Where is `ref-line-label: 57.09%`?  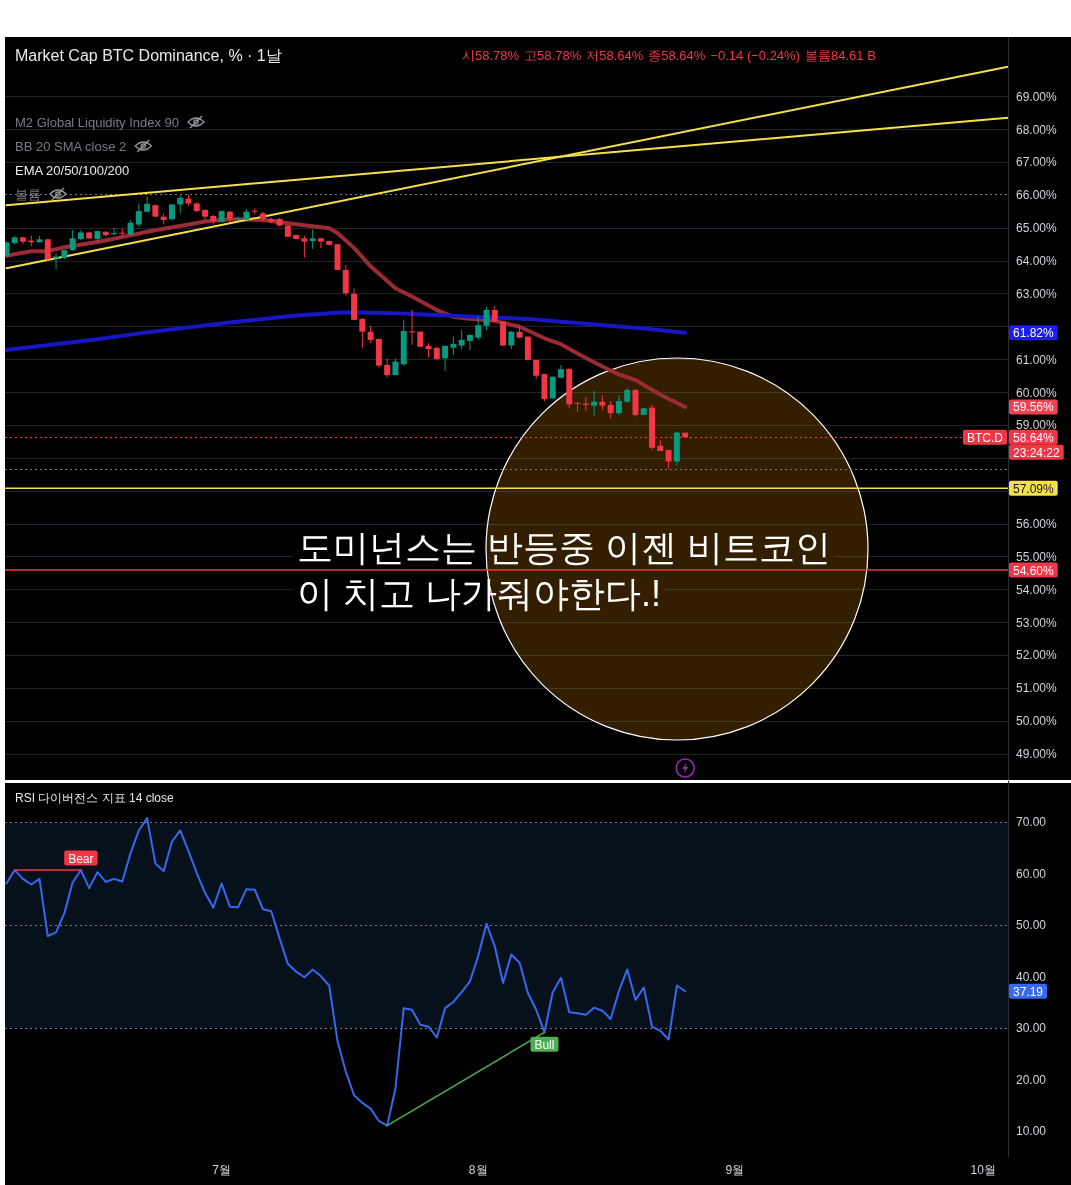
ref-line-label: 57.09% is located at coordinates (1034, 488).